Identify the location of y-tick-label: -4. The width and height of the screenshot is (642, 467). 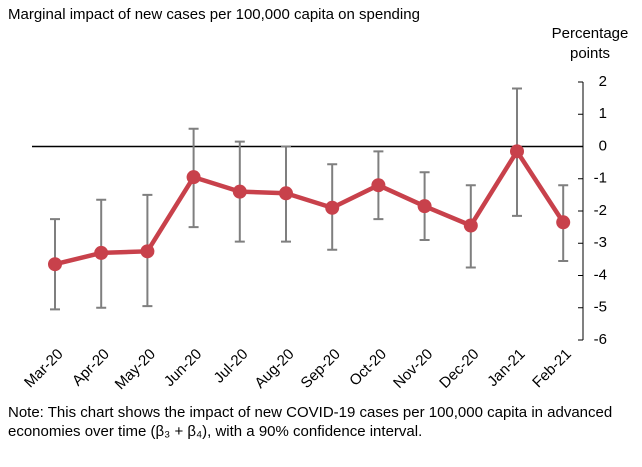
(600, 274).